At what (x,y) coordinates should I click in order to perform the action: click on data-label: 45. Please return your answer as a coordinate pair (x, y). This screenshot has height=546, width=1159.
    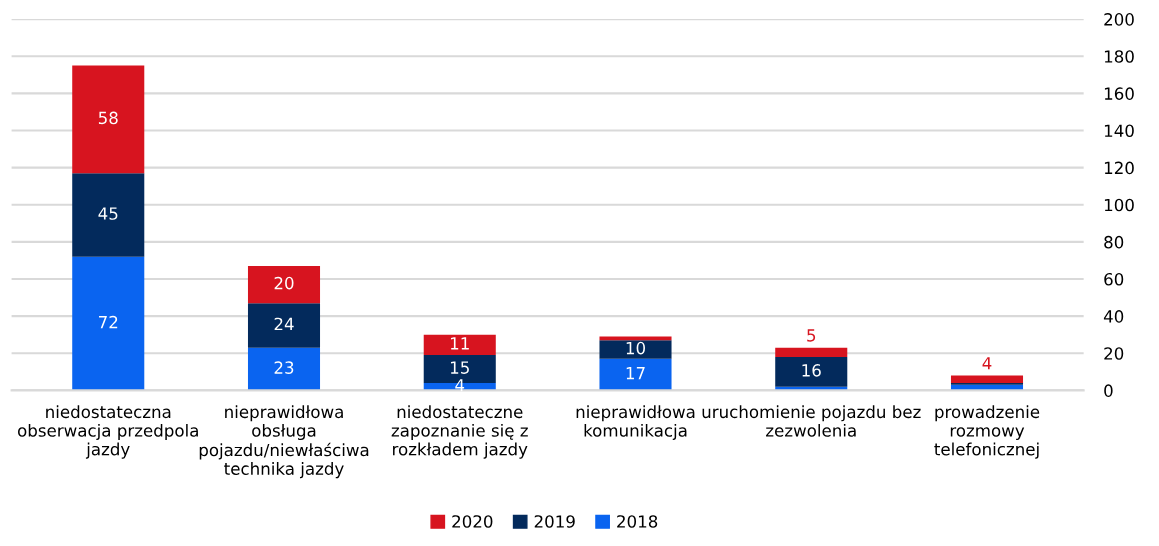
    Looking at the image, I should click on (108, 213).